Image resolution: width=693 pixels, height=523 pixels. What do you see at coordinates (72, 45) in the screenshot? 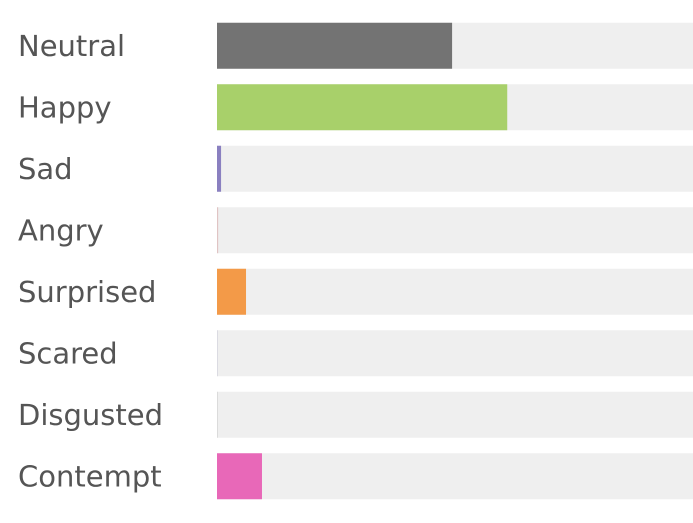
I see `y-tick-label: Neutral` at bounding box center [72, 45].